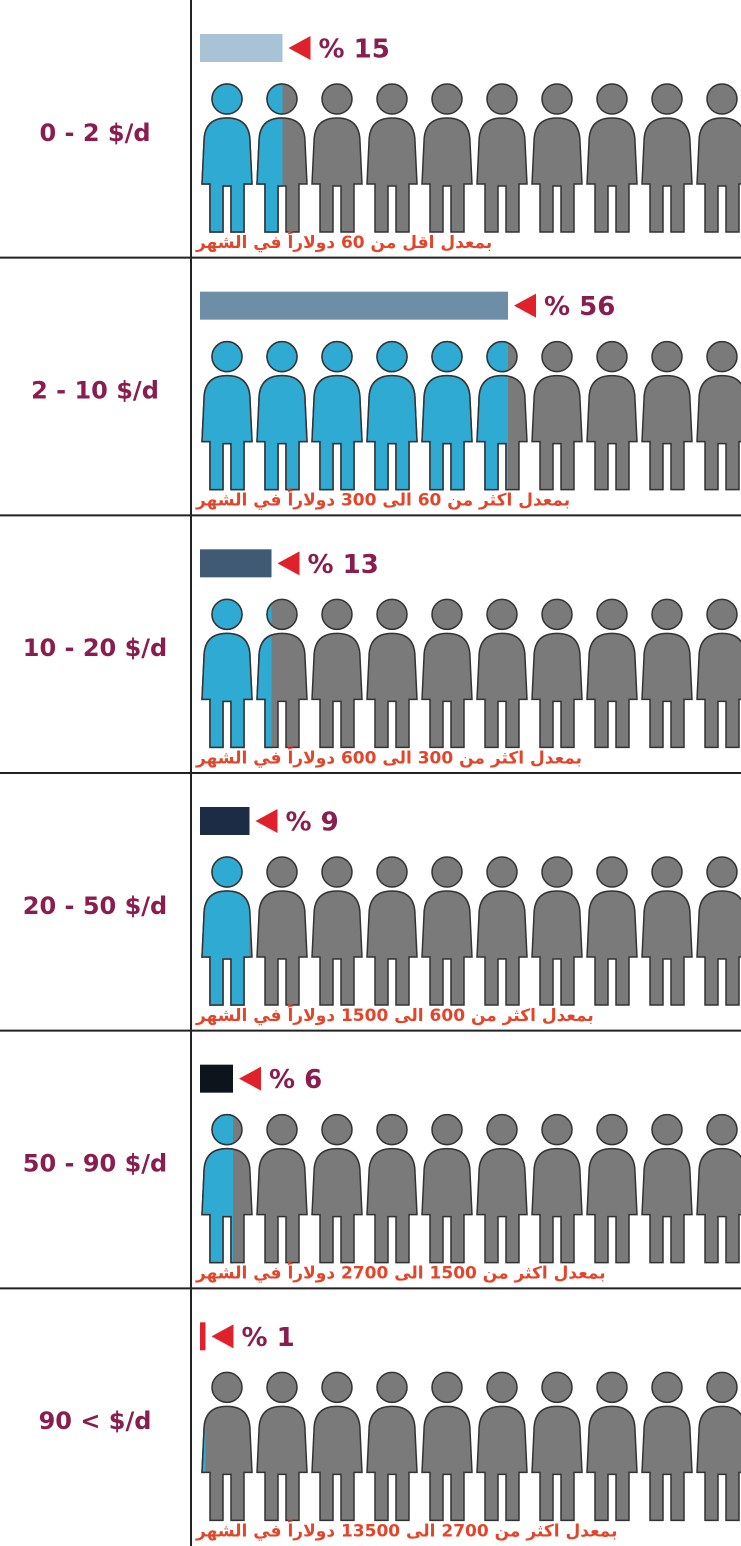 The width and height of the screenshot is (741, 1546). Describe the element at coordinates (354, 50) in the screenshot. I see `value-label: % 15` at that location.